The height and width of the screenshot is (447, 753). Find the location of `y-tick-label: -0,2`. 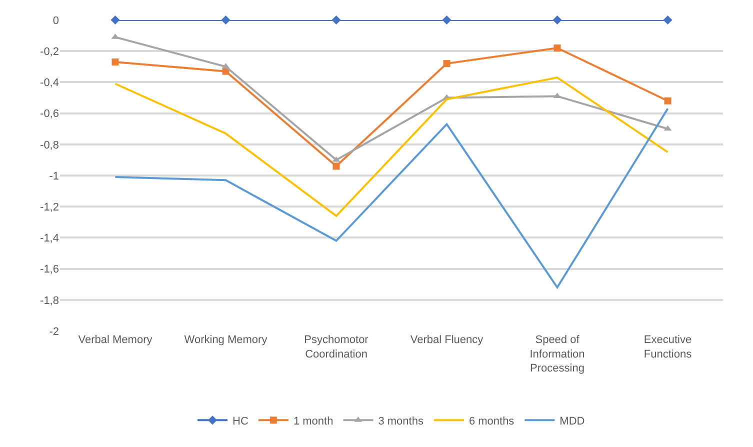

y-tick-label: -0,2 is located at coordinates (49, 52).